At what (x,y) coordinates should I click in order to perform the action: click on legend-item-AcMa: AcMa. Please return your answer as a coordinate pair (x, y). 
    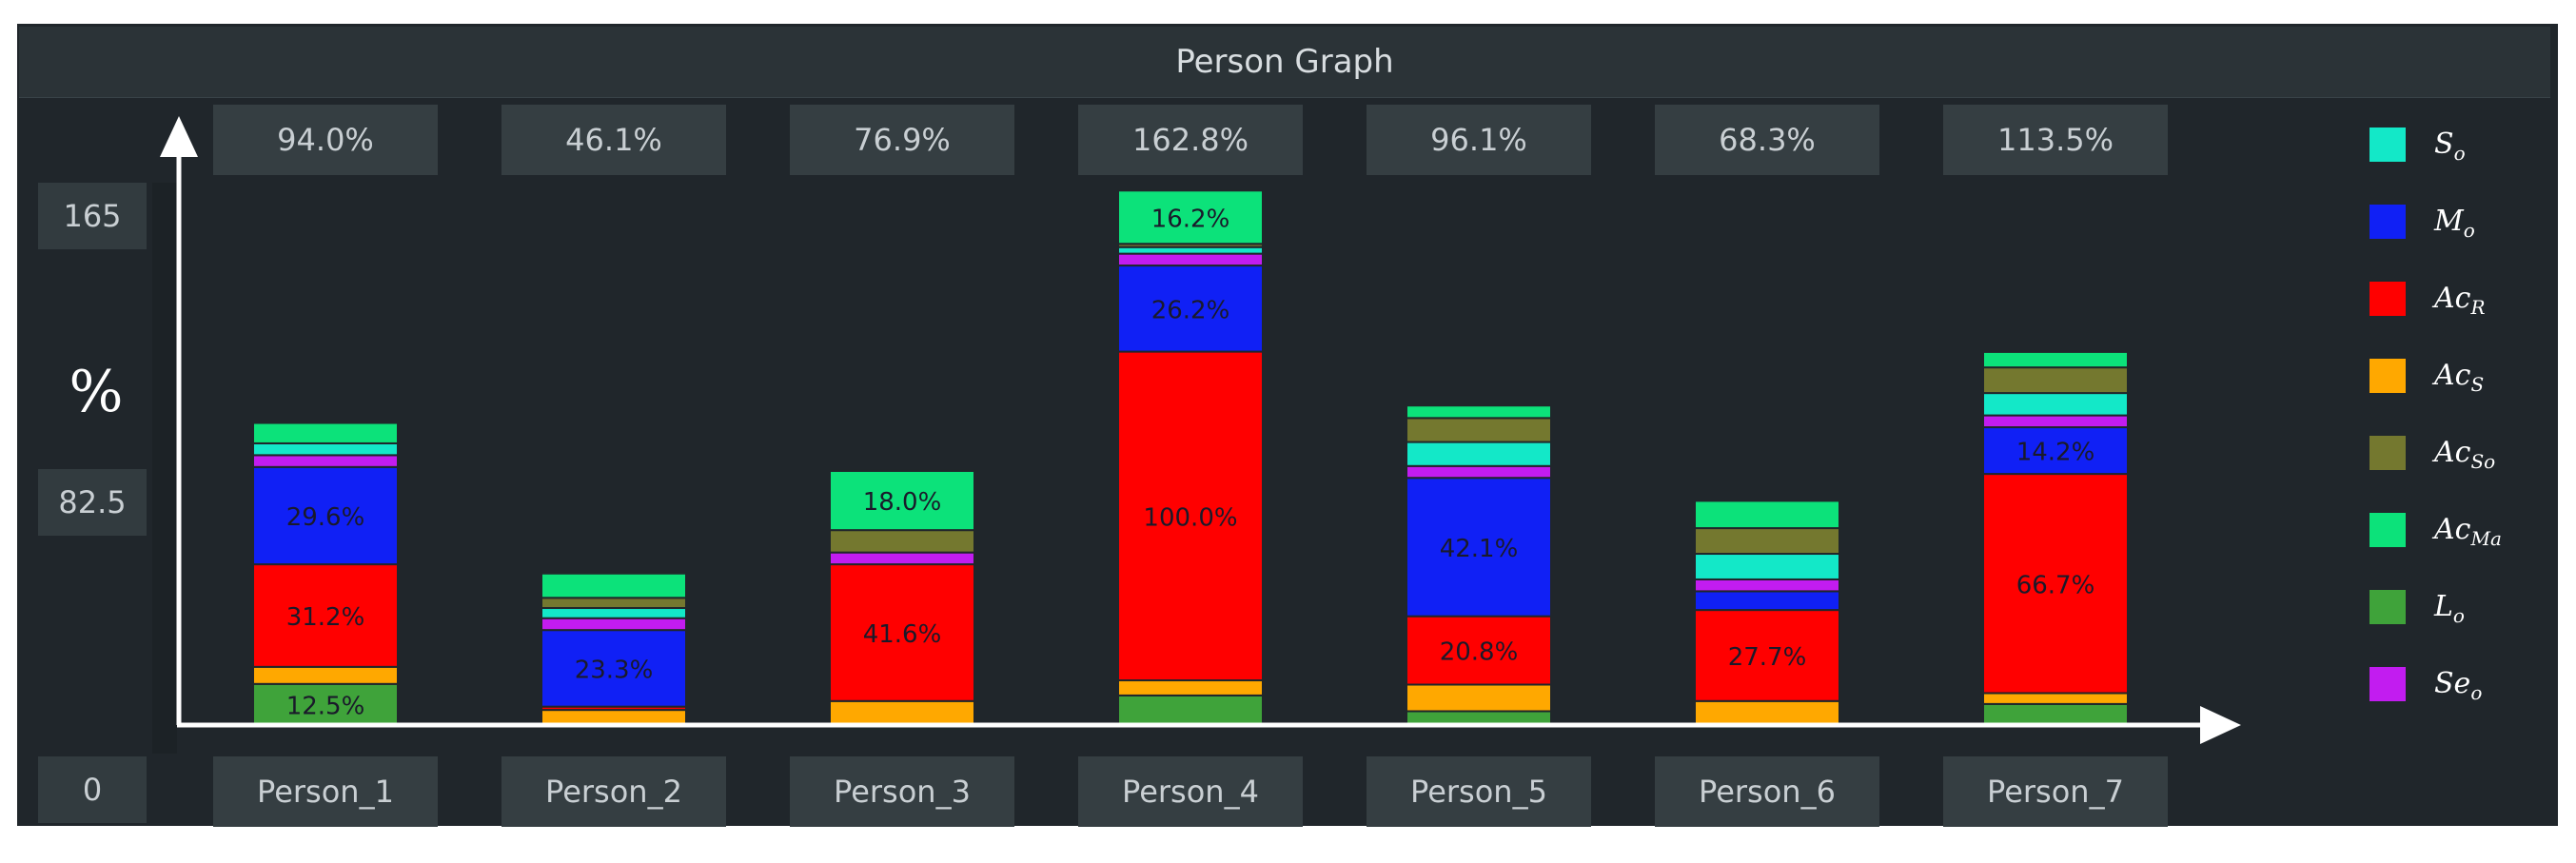
    Looking at the image, I should click on (2455, 530).